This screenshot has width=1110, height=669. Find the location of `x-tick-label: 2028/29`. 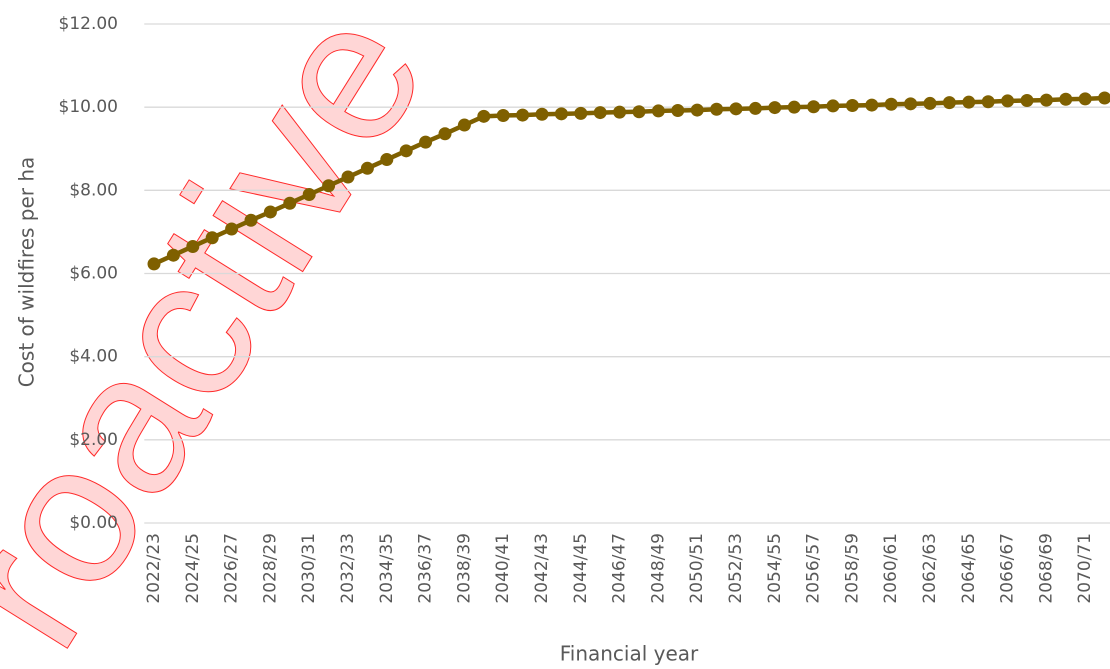

x-tick-label: 2028/29 is located at coordinates (270, 568).